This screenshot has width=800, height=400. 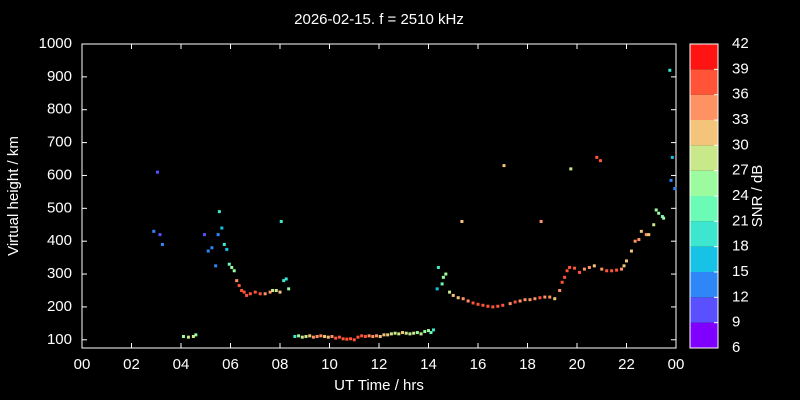 I want to click on y-tick-label: 300, so click(x=59, y=273).